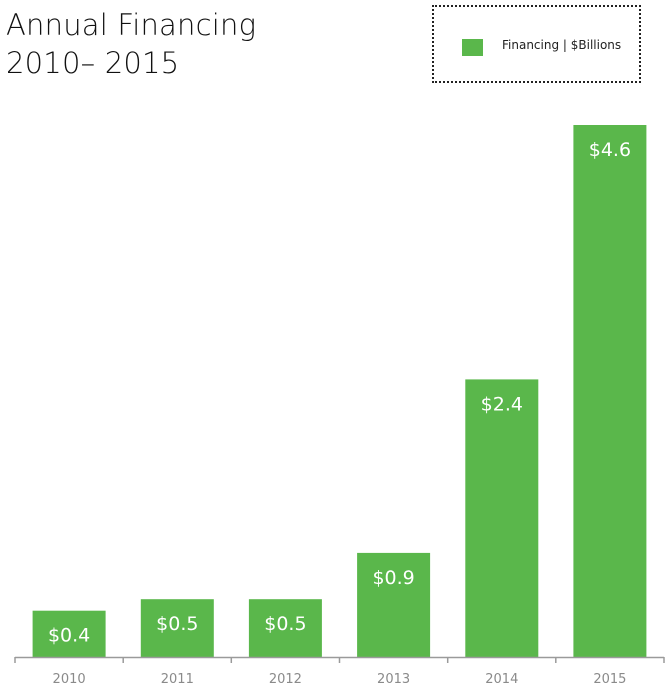 This screenshot has height=693, width=669. What do you see at coordinates (393, 578) in the screenshot?
I see `bar-value-label-2013: $0.9` at bounding box center [393, 578].